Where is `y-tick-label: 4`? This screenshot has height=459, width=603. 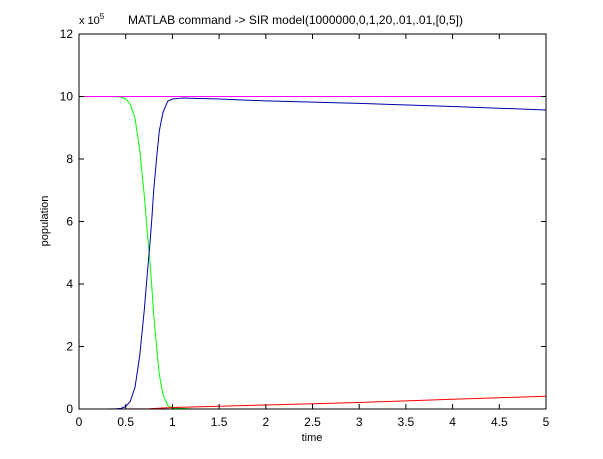 y-tick-label: 4 is located at coordinates (69, 284).